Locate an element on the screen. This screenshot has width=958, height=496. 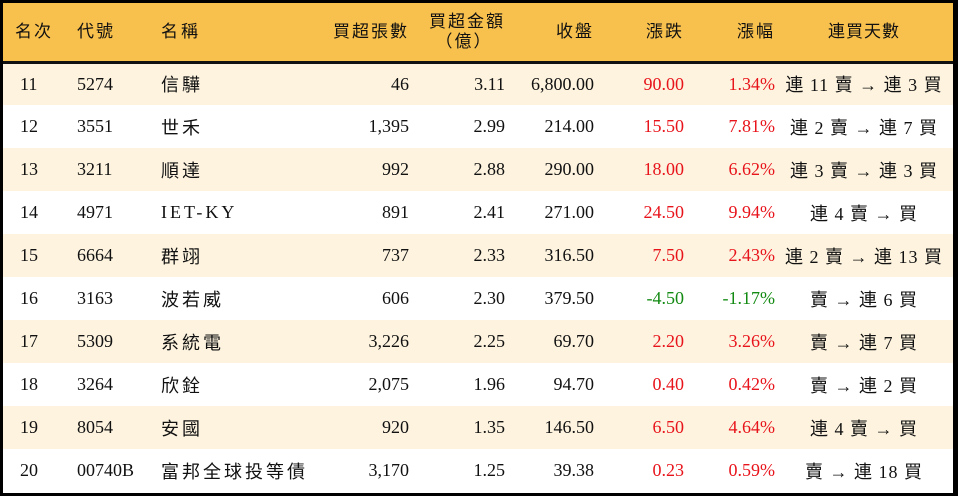
net-buy-volume-cell: 3,226 is located at coordinates (389, 341).